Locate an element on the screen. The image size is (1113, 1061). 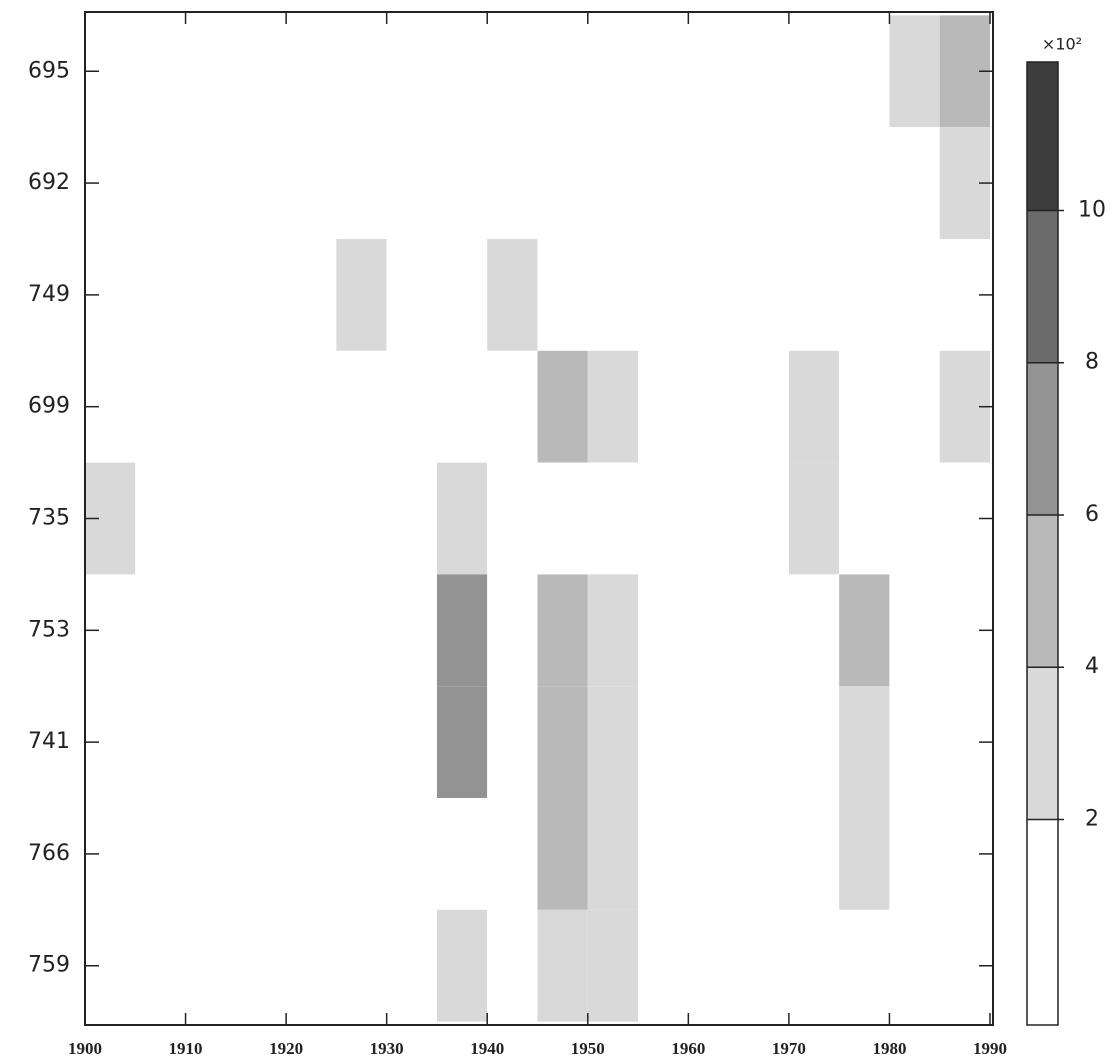
y-tick-label: 699 is located at coordinates (49, 406).